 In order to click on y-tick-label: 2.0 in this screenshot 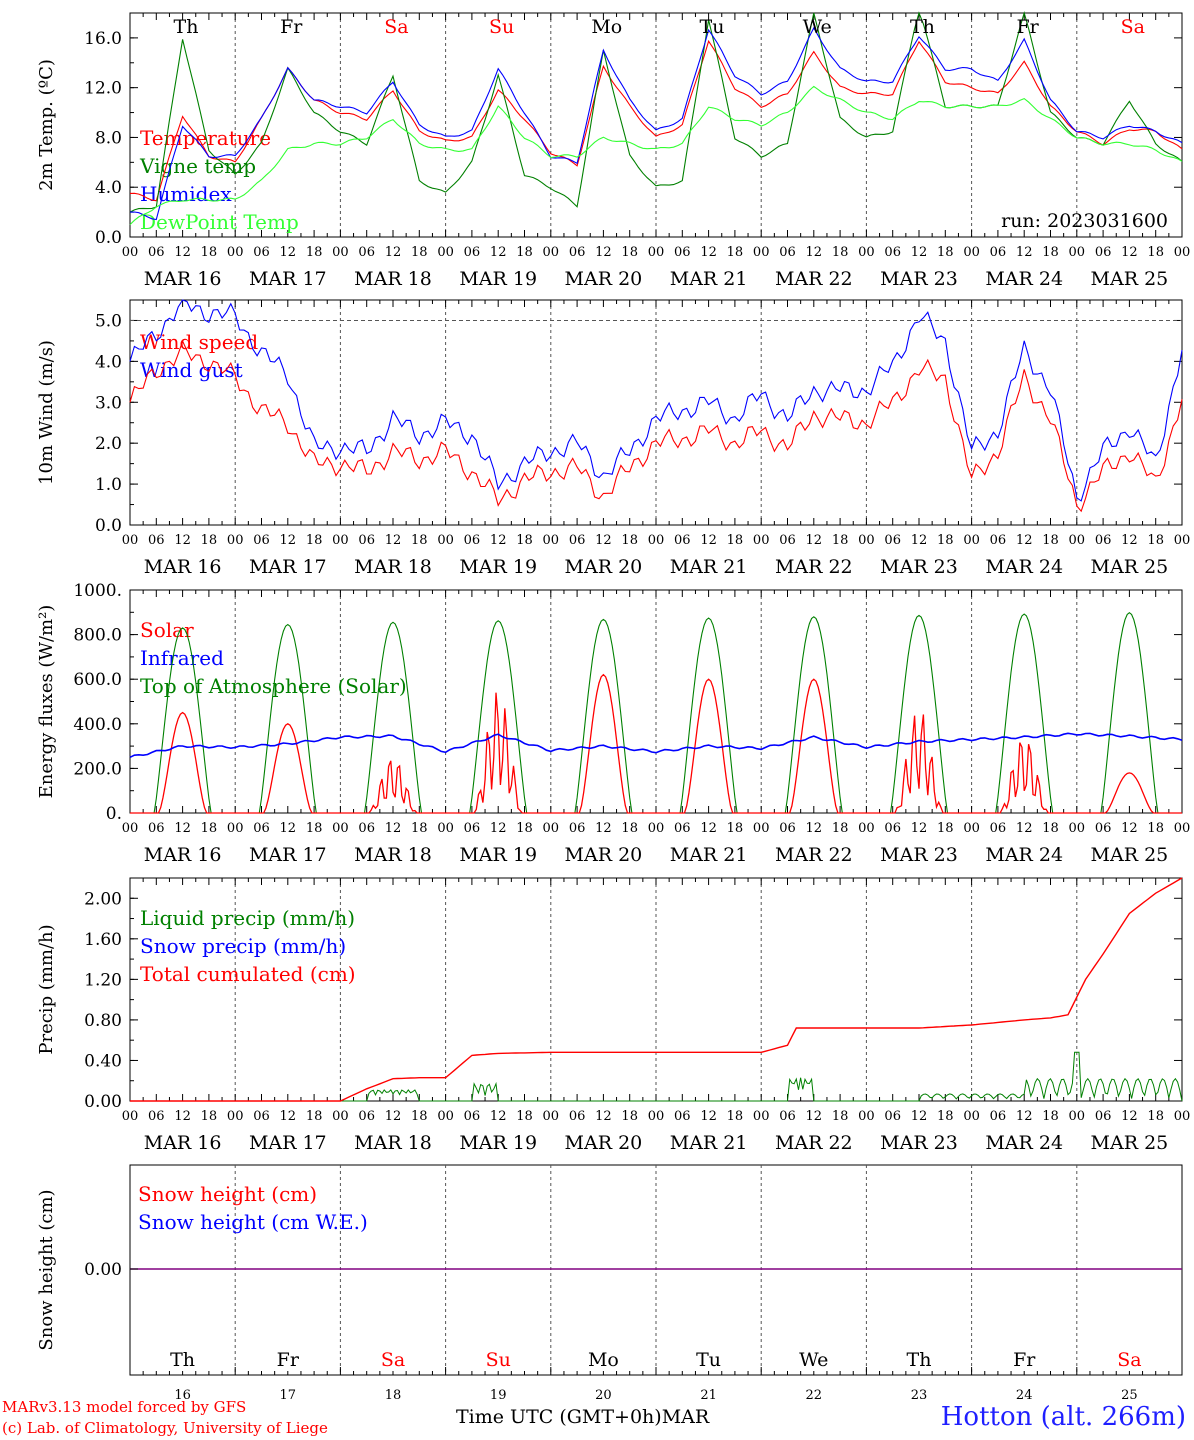, I will do `click(108, 444)`.